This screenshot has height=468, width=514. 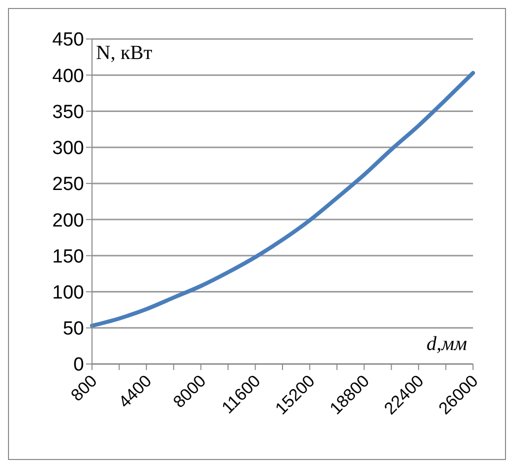 I want to click on y-tick-label: 350, so click(x=68, y=112).